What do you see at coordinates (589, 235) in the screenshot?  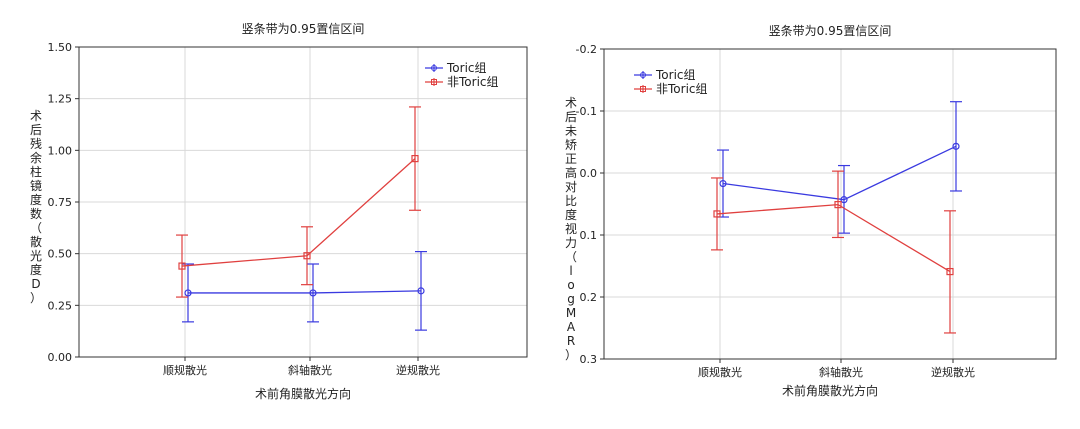 I see `right-ytick-label-3: 0.1` at bounding box center [589, 235].